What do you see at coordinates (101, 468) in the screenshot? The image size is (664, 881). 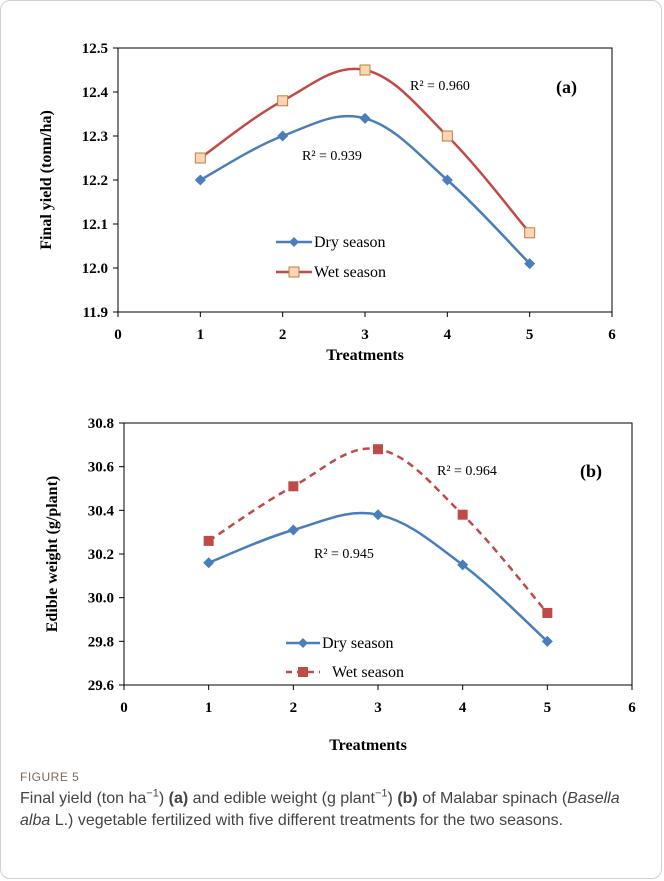 I see `y-tick-label: 30.6` at bounding box center [101, 468].